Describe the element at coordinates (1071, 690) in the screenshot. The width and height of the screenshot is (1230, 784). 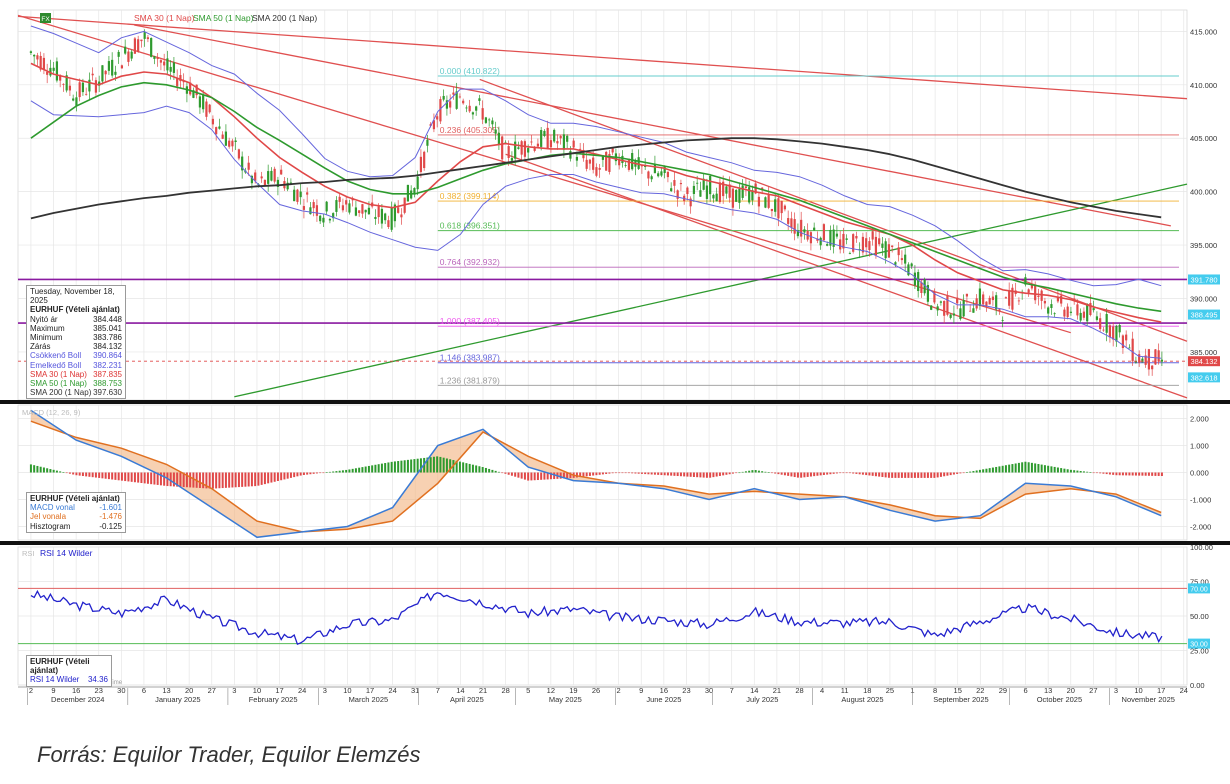
I see `x-tick-day: 20` at that location.